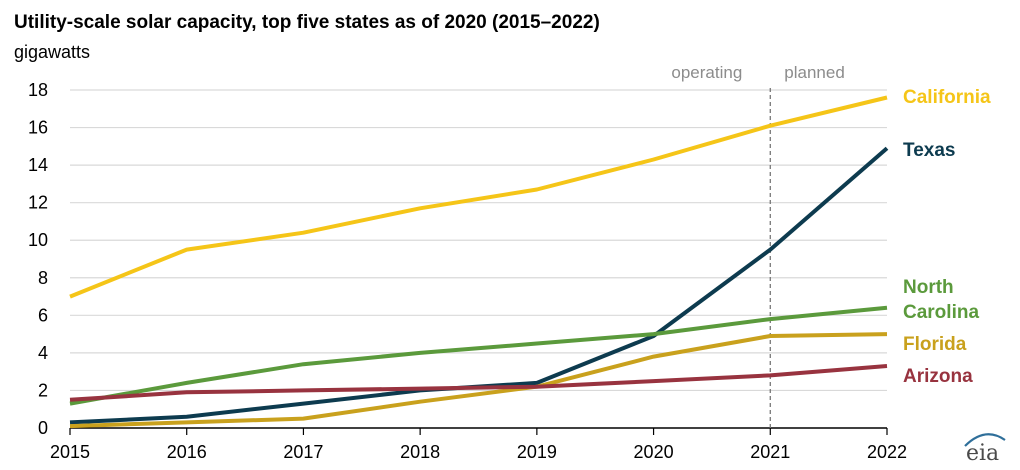  Describe the element at coordinates (985, 440) in the screenshot. I see `logo-swoosh` at that location.